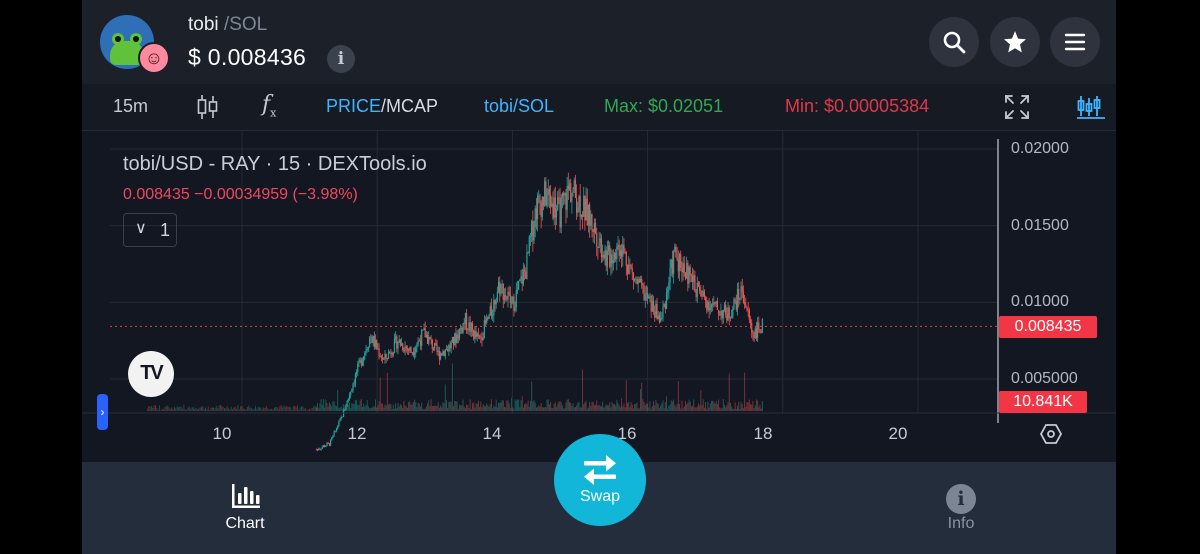 The image size is (1200, 554). What do you see at coordinates (131, 106) in the screenshot?
I see `interval-selector: 15m` at bounding box center [131, 106].